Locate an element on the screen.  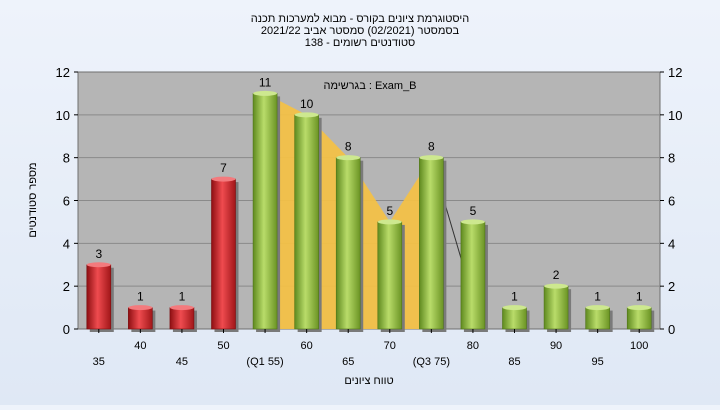
x-tick-label: 80 is located at coordinates (473, 346).